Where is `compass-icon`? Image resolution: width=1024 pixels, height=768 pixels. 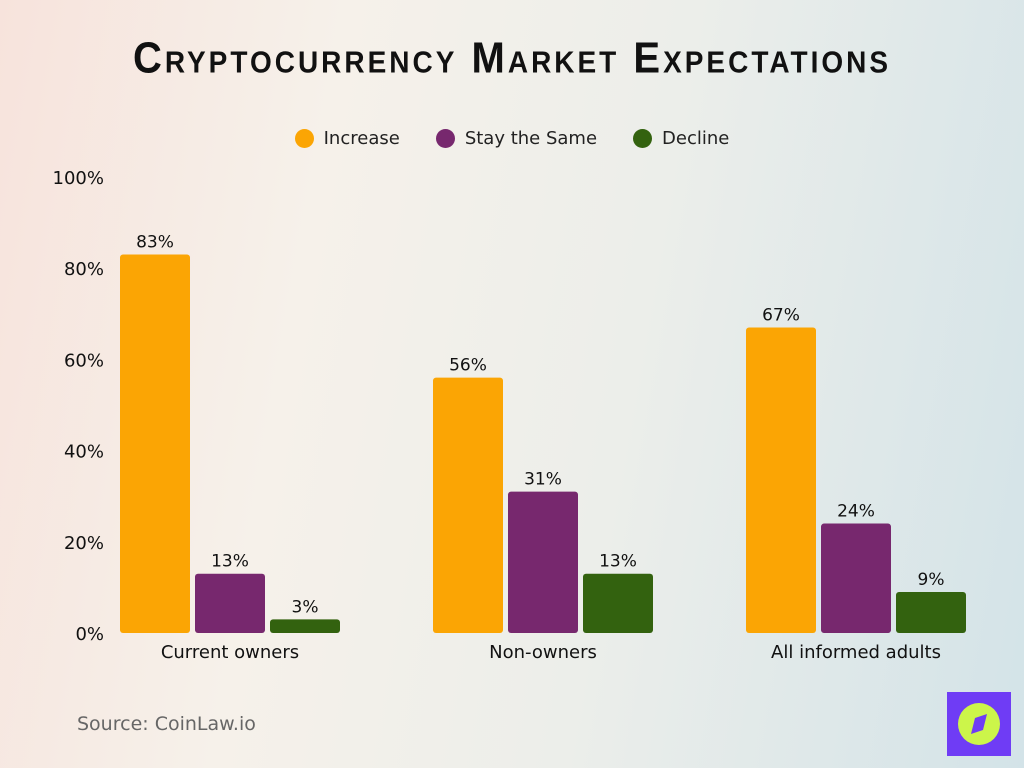 compass-icon is located at coordinates (979, 724).